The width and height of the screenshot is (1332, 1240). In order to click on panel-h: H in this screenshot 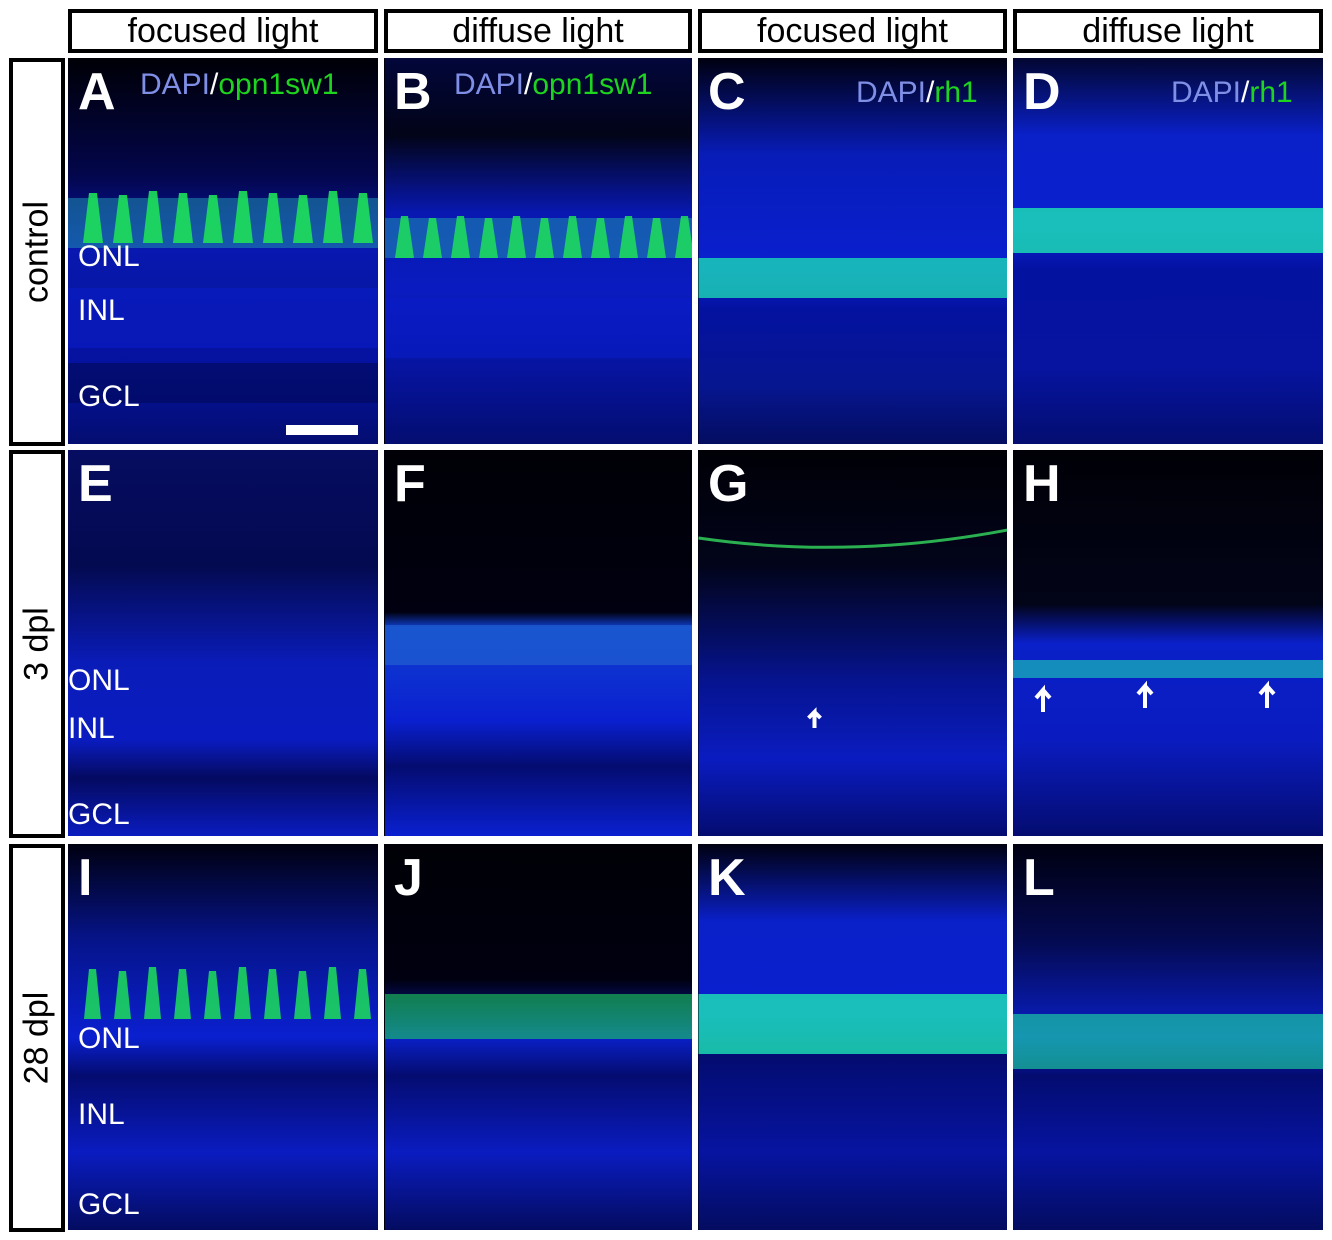, I will do `click(1168, 643)`.